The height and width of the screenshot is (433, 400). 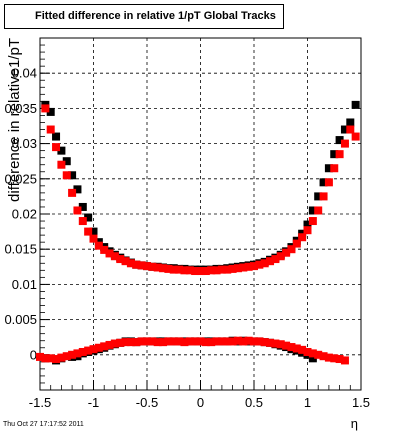 I want to click on y-tick-label: 0.015, so click(x=20, y=249).